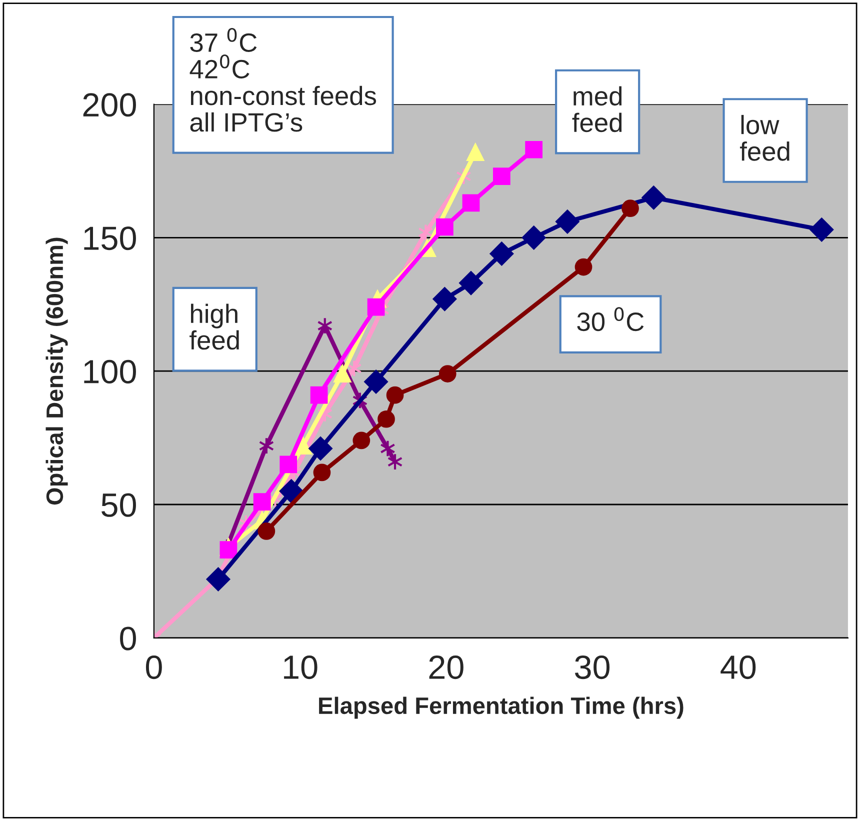 The height and width of the screenshot is (821, 860). What do you see at coordinates (592, 667) in the screenshot?
I see `x-tick-label: 30` at bounding box center [592, 667].